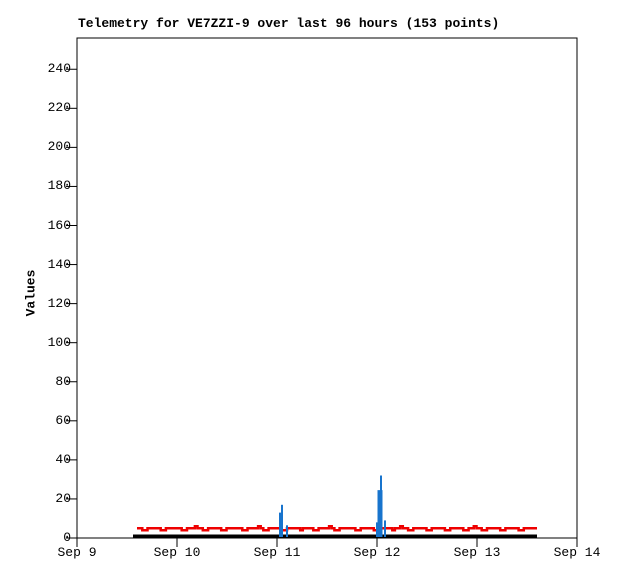 The width and height of the screenshot is (618, 579). Describe the element at coordinates (59, 147) in the screenshot. I see `y-tick-label: 200` at that location.